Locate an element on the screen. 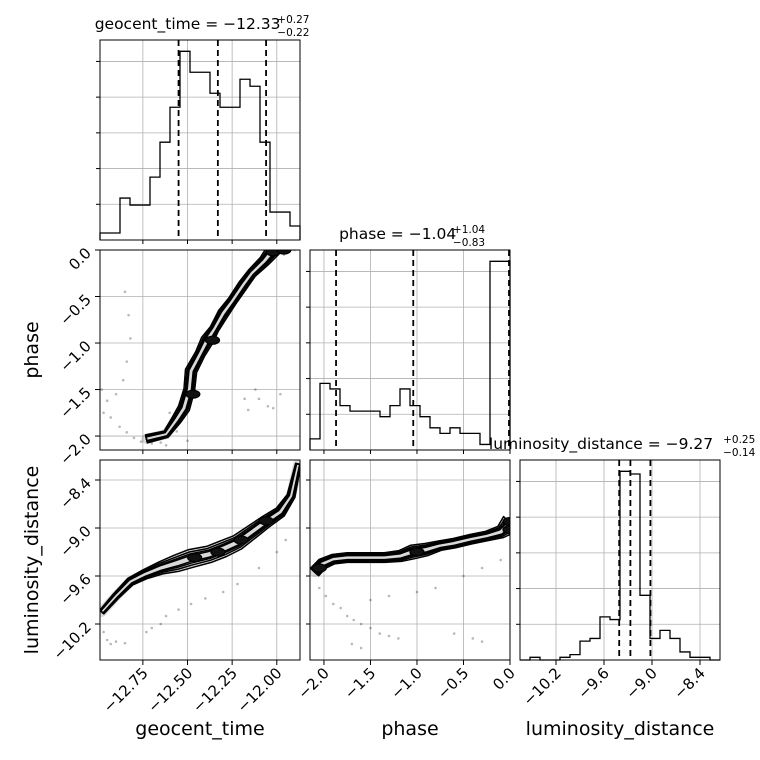  x-tick-label-3: −8.4 is located at coordinates (689, 683).